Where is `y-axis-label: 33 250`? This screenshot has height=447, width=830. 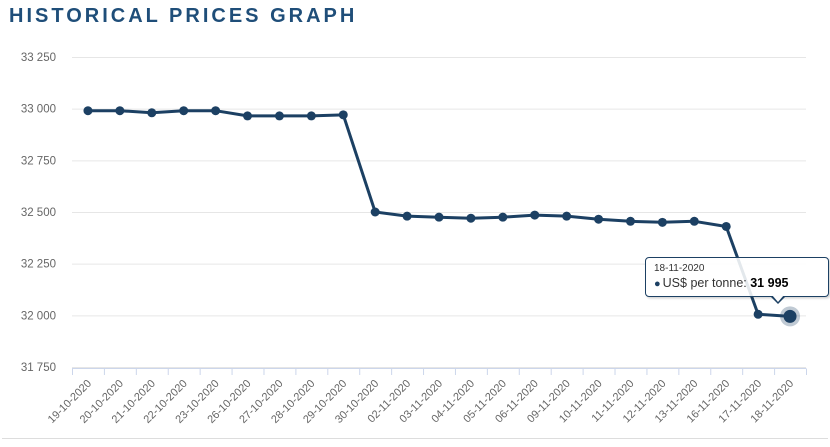
y-axis-label: 33 250 is located at coordinates (38, 58).